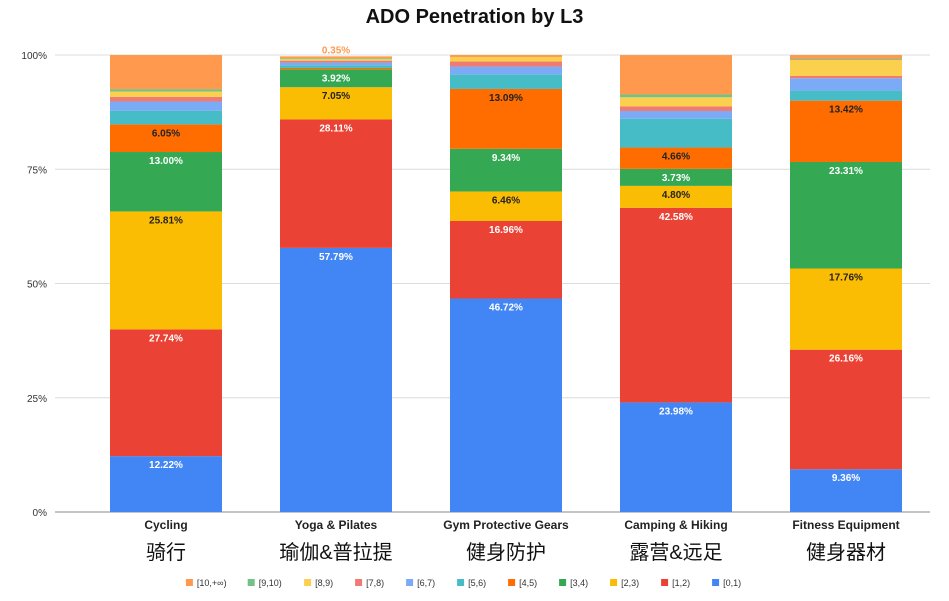 This screenshot has width=949, height=601. Describe the element at coordinates (37, 285) in the screenshot. I see `y-tick-label: 50%` at that location.